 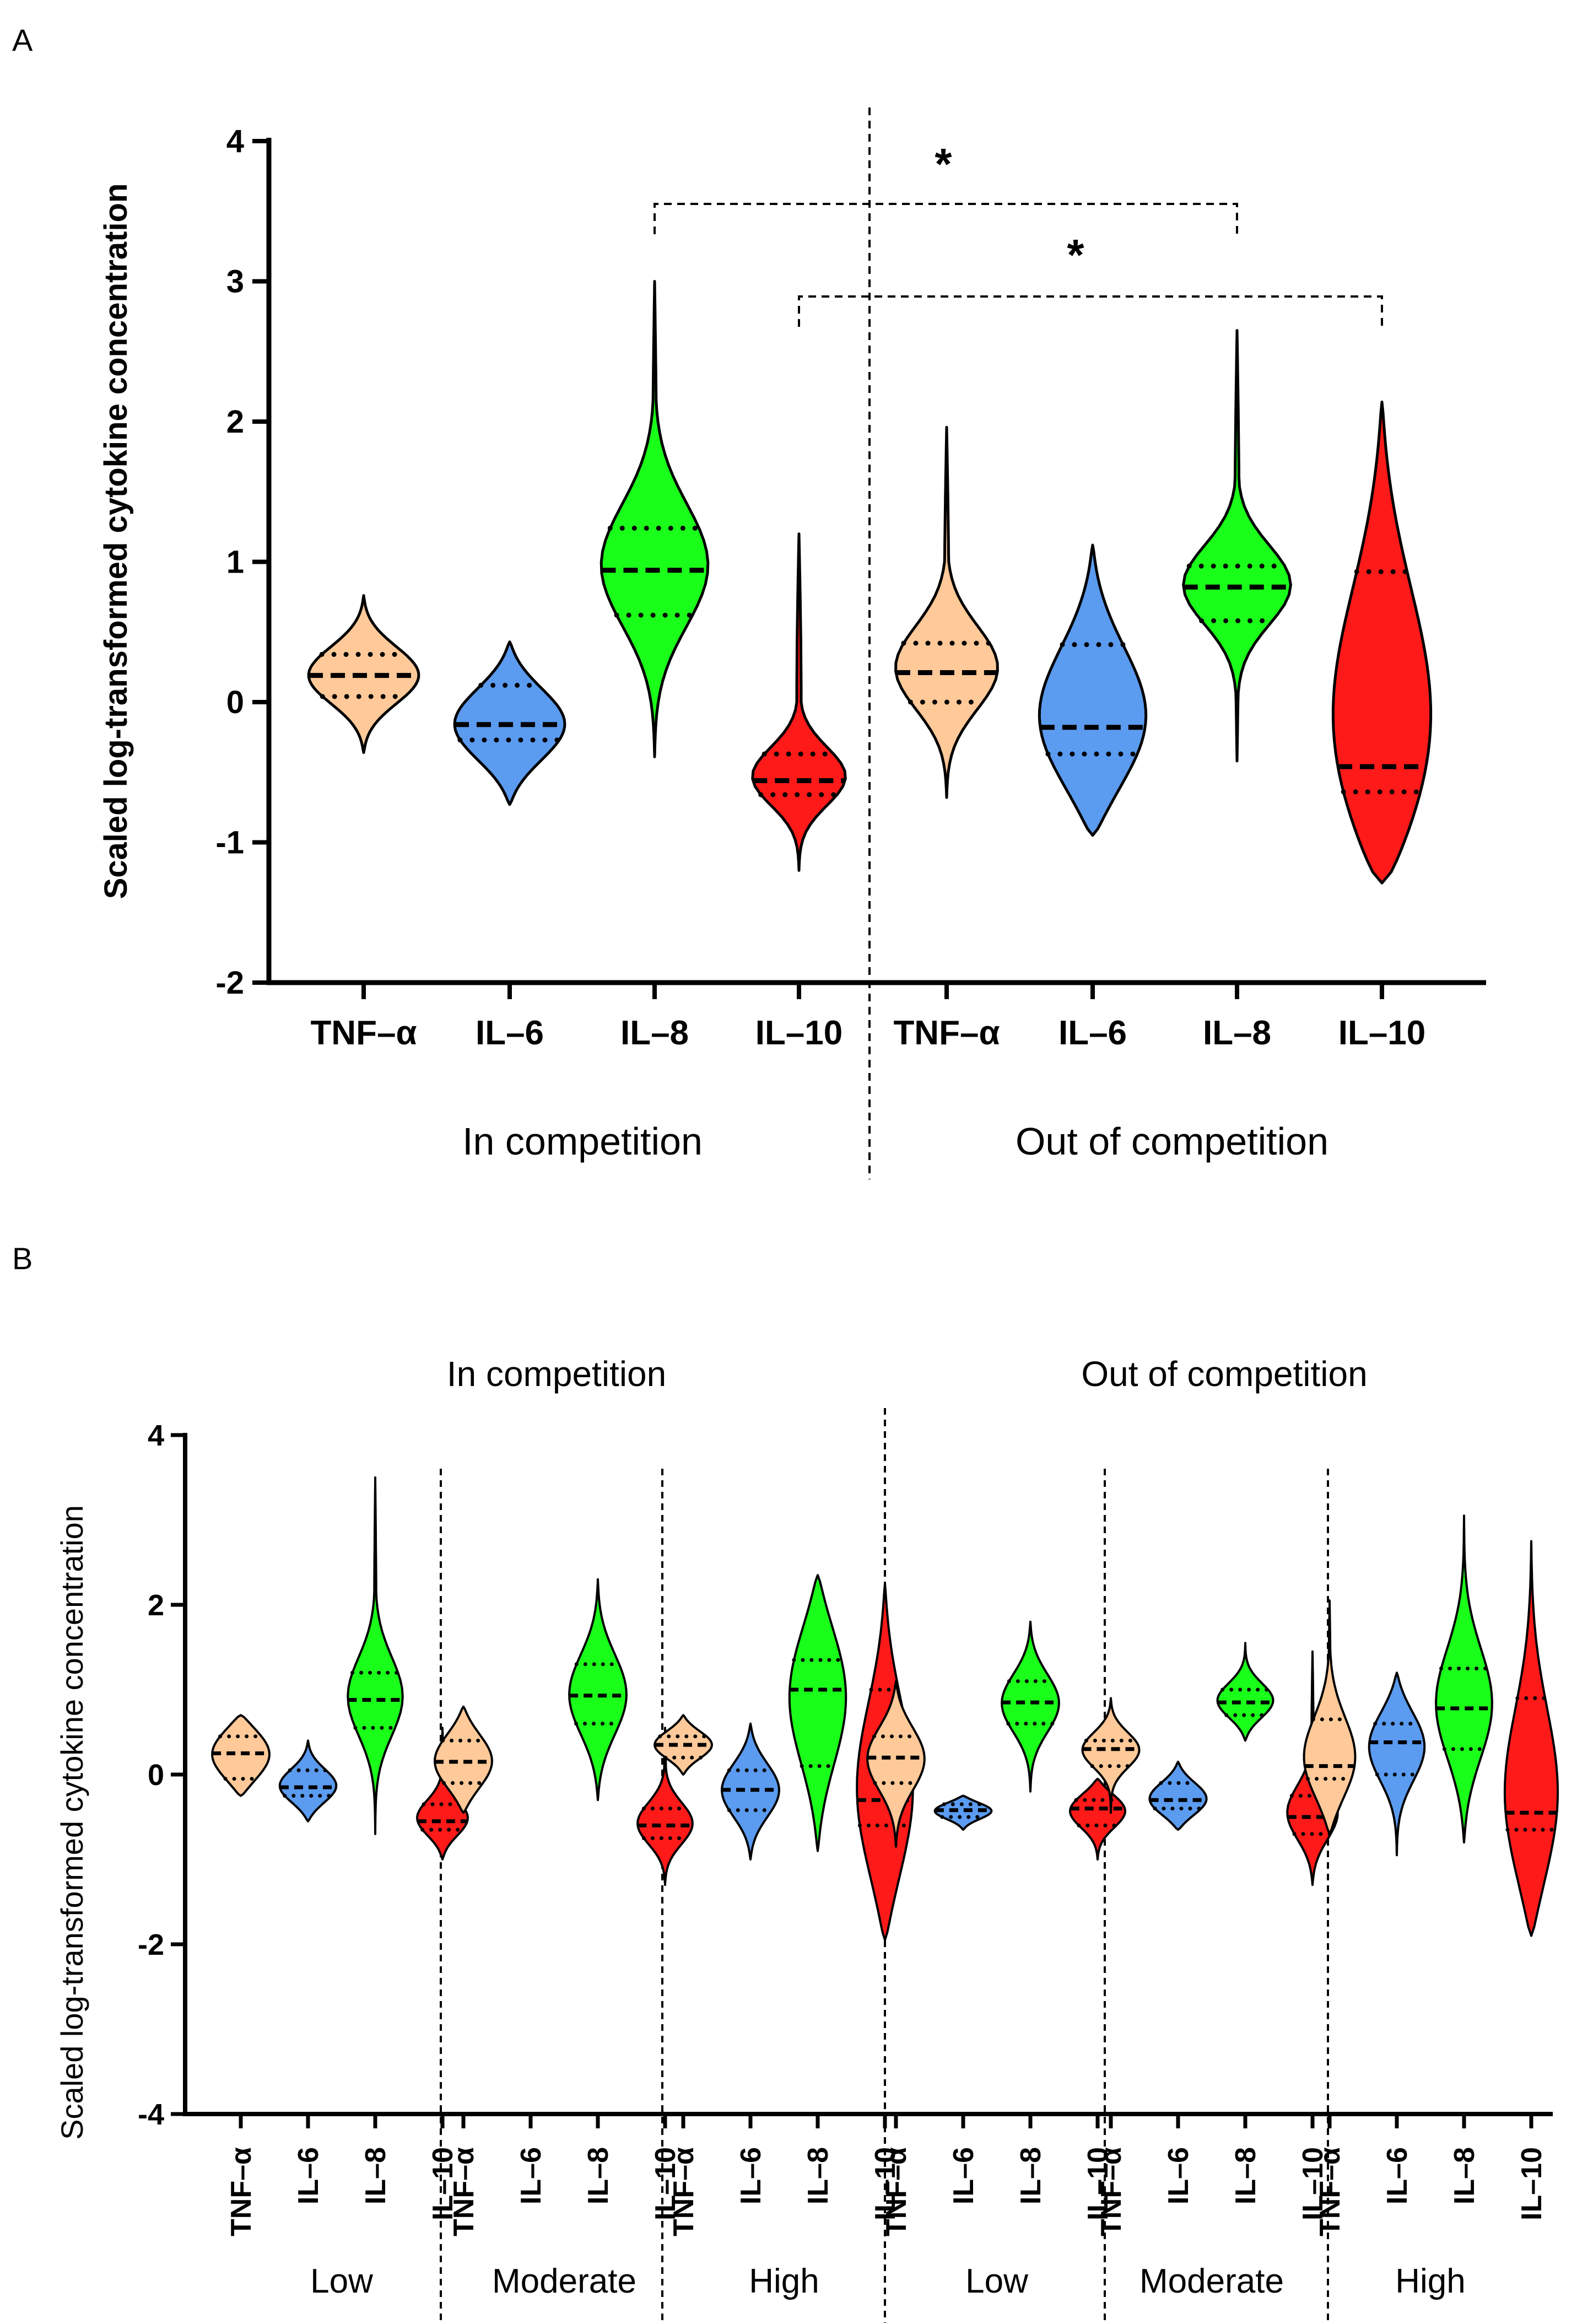 What do you see at coordinates (944, 163) in the screenshot?
I see `panel-a-significance-star-il8: *` at bounding box center [944, 163].